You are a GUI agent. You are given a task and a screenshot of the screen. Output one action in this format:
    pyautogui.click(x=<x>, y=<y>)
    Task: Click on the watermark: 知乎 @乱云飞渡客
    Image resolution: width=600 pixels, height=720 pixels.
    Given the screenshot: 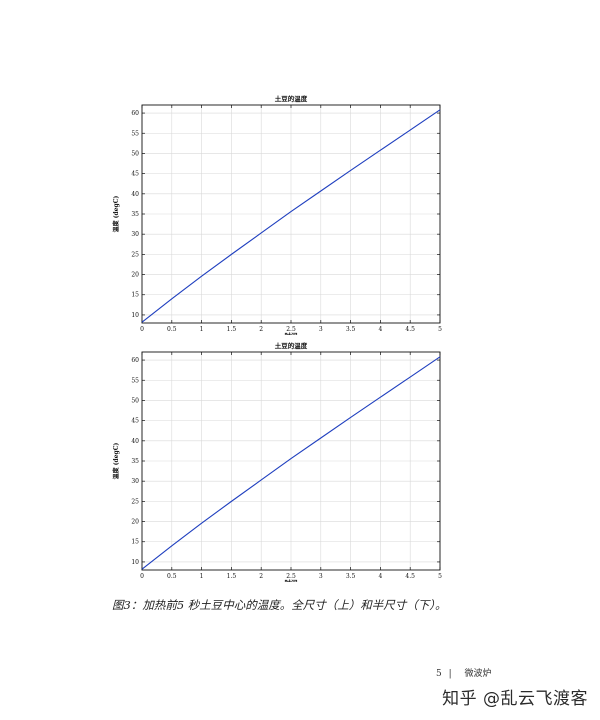 What is the action you would take?
    pyautogui.click(x=515, y=699)
    